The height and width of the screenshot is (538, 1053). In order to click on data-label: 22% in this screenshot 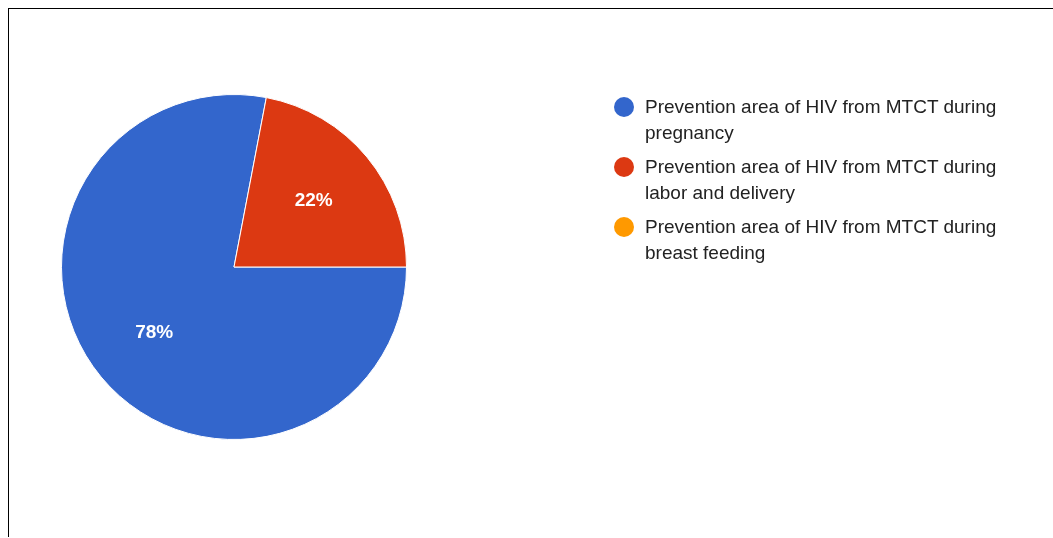, I will do `click(313, 200)`.